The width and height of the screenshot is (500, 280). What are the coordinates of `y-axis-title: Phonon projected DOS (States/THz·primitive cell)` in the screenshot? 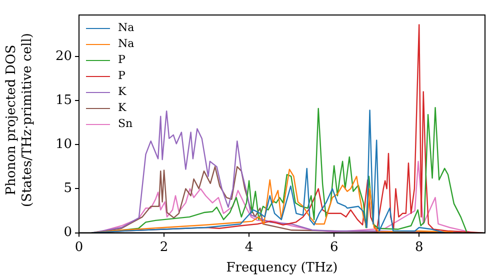 It's located at (20, 121).